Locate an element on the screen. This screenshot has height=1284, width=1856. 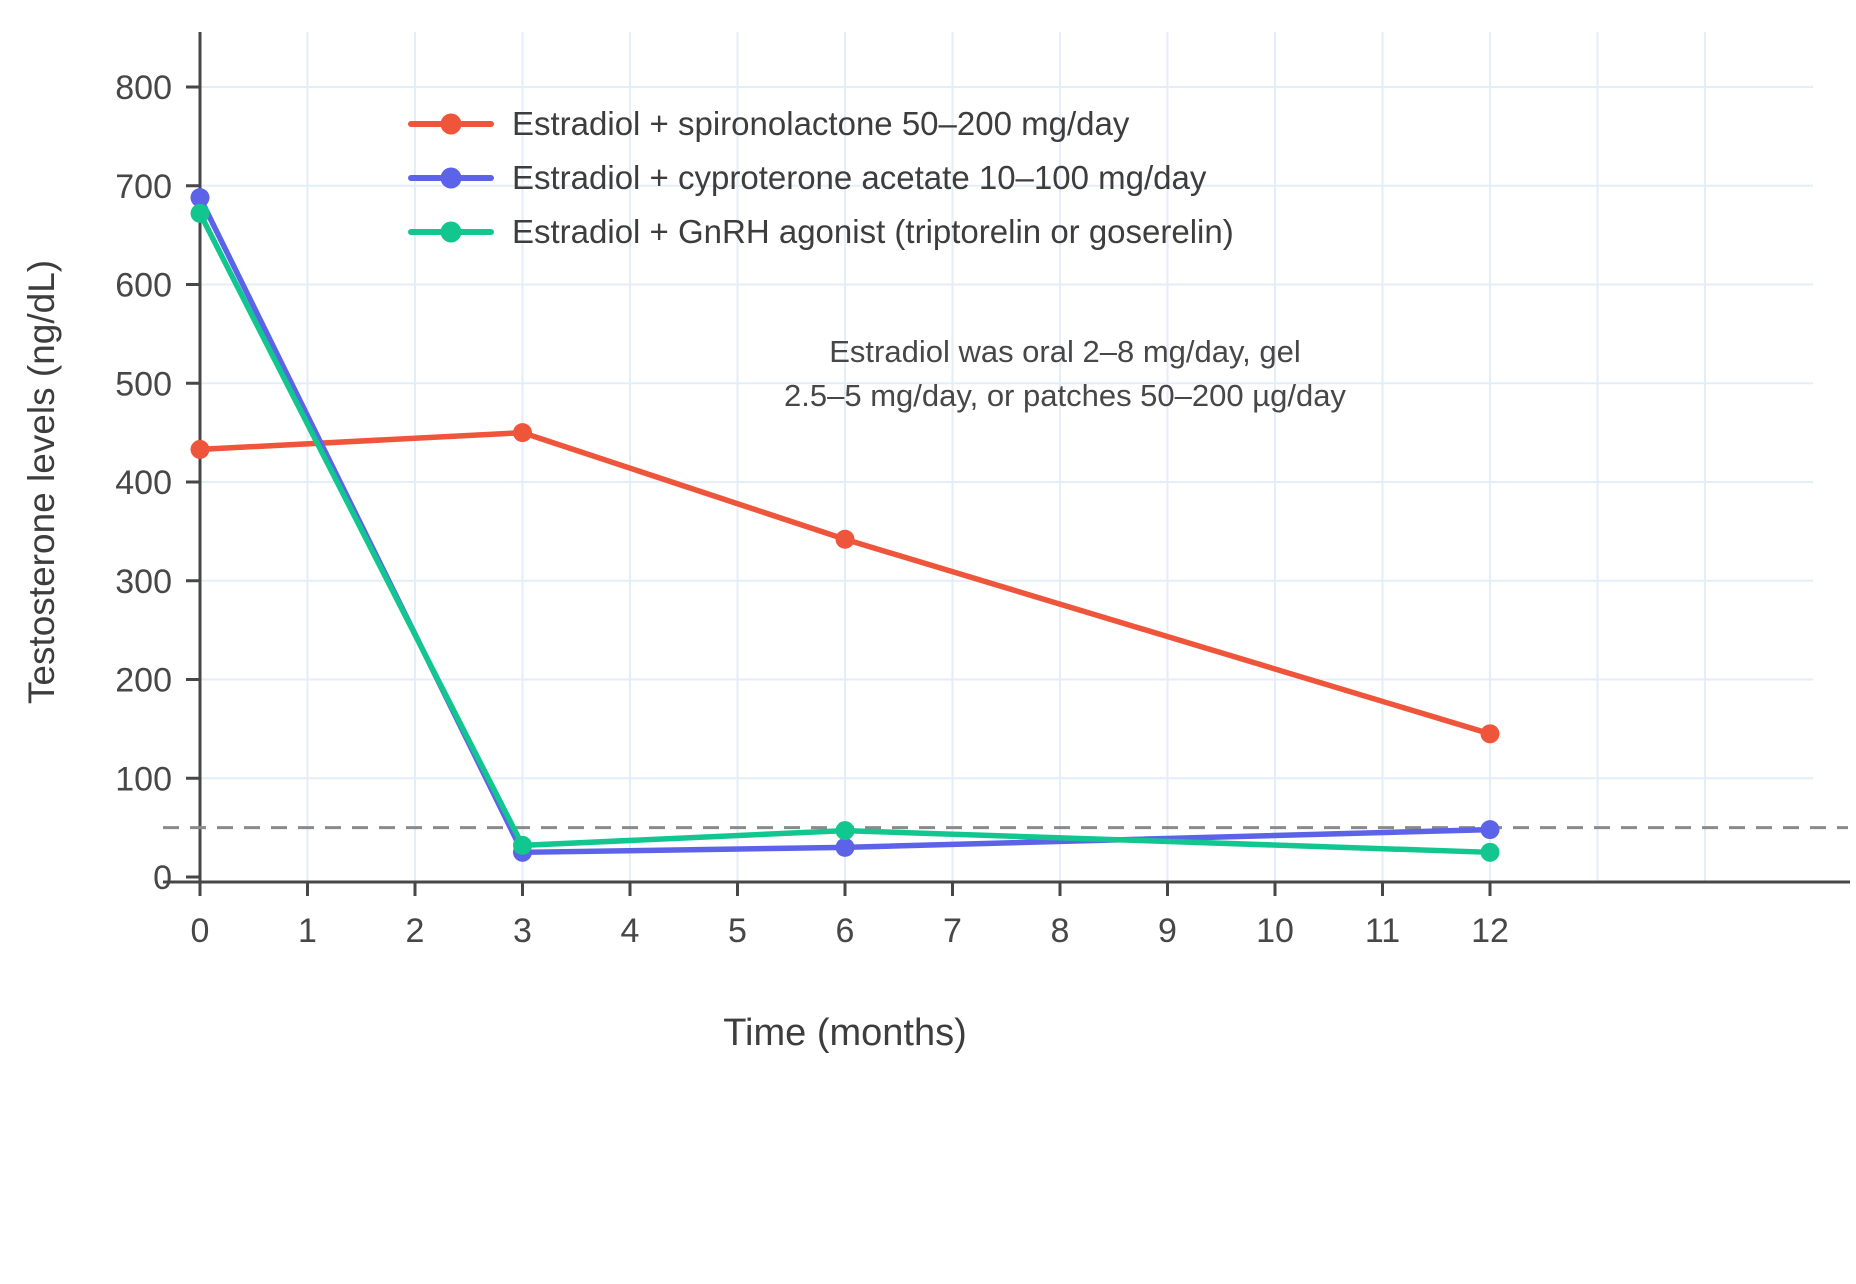
svg-text: 600 is located at coordinates (143, 286).